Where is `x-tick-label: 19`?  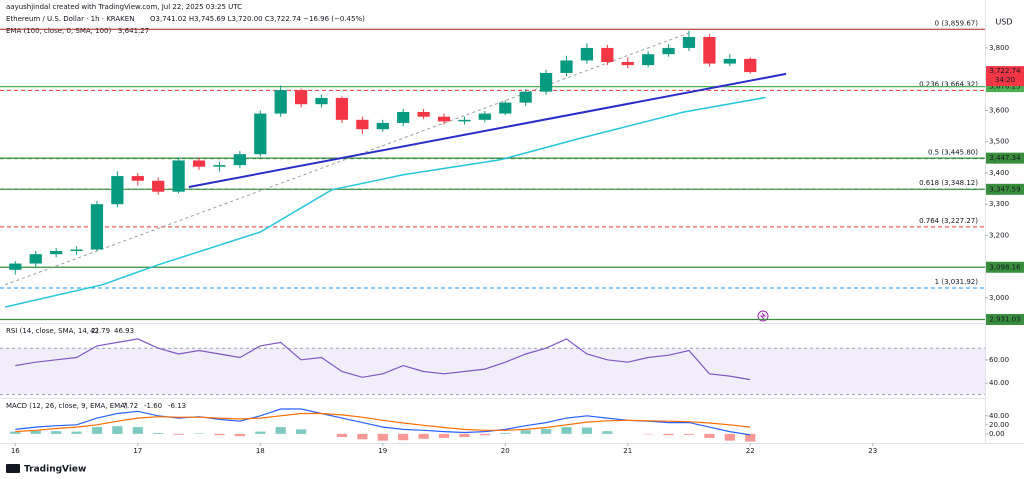 x-tick-label: 19 is located at coordinates (382, 451).